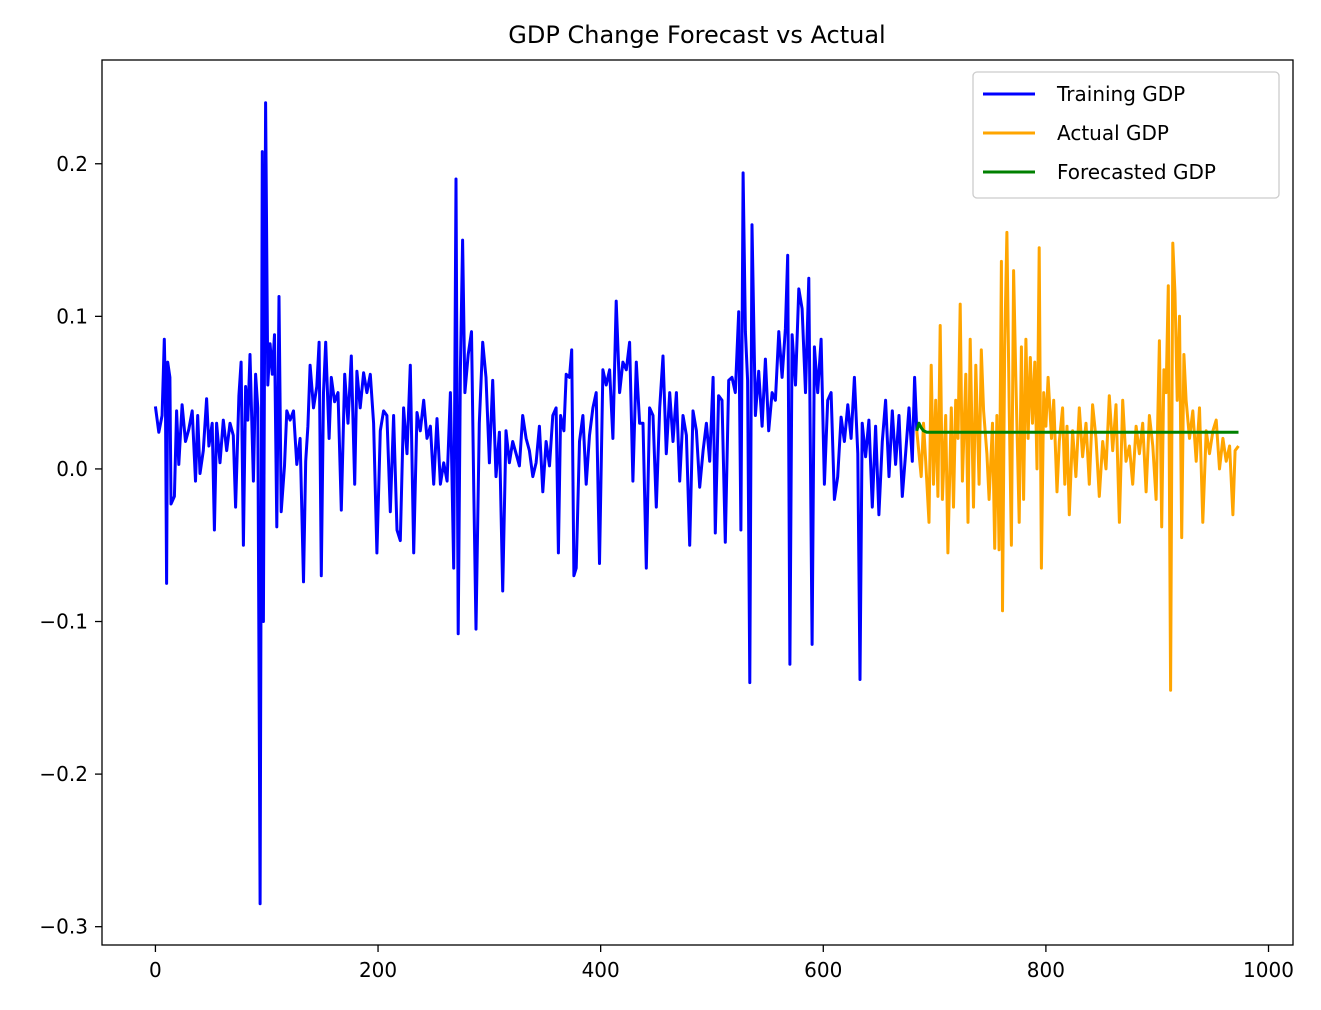  I want to click on y-axis: −0.3 −0.2 −0.1 0.0 0.1 0.2, so click(70, 545).